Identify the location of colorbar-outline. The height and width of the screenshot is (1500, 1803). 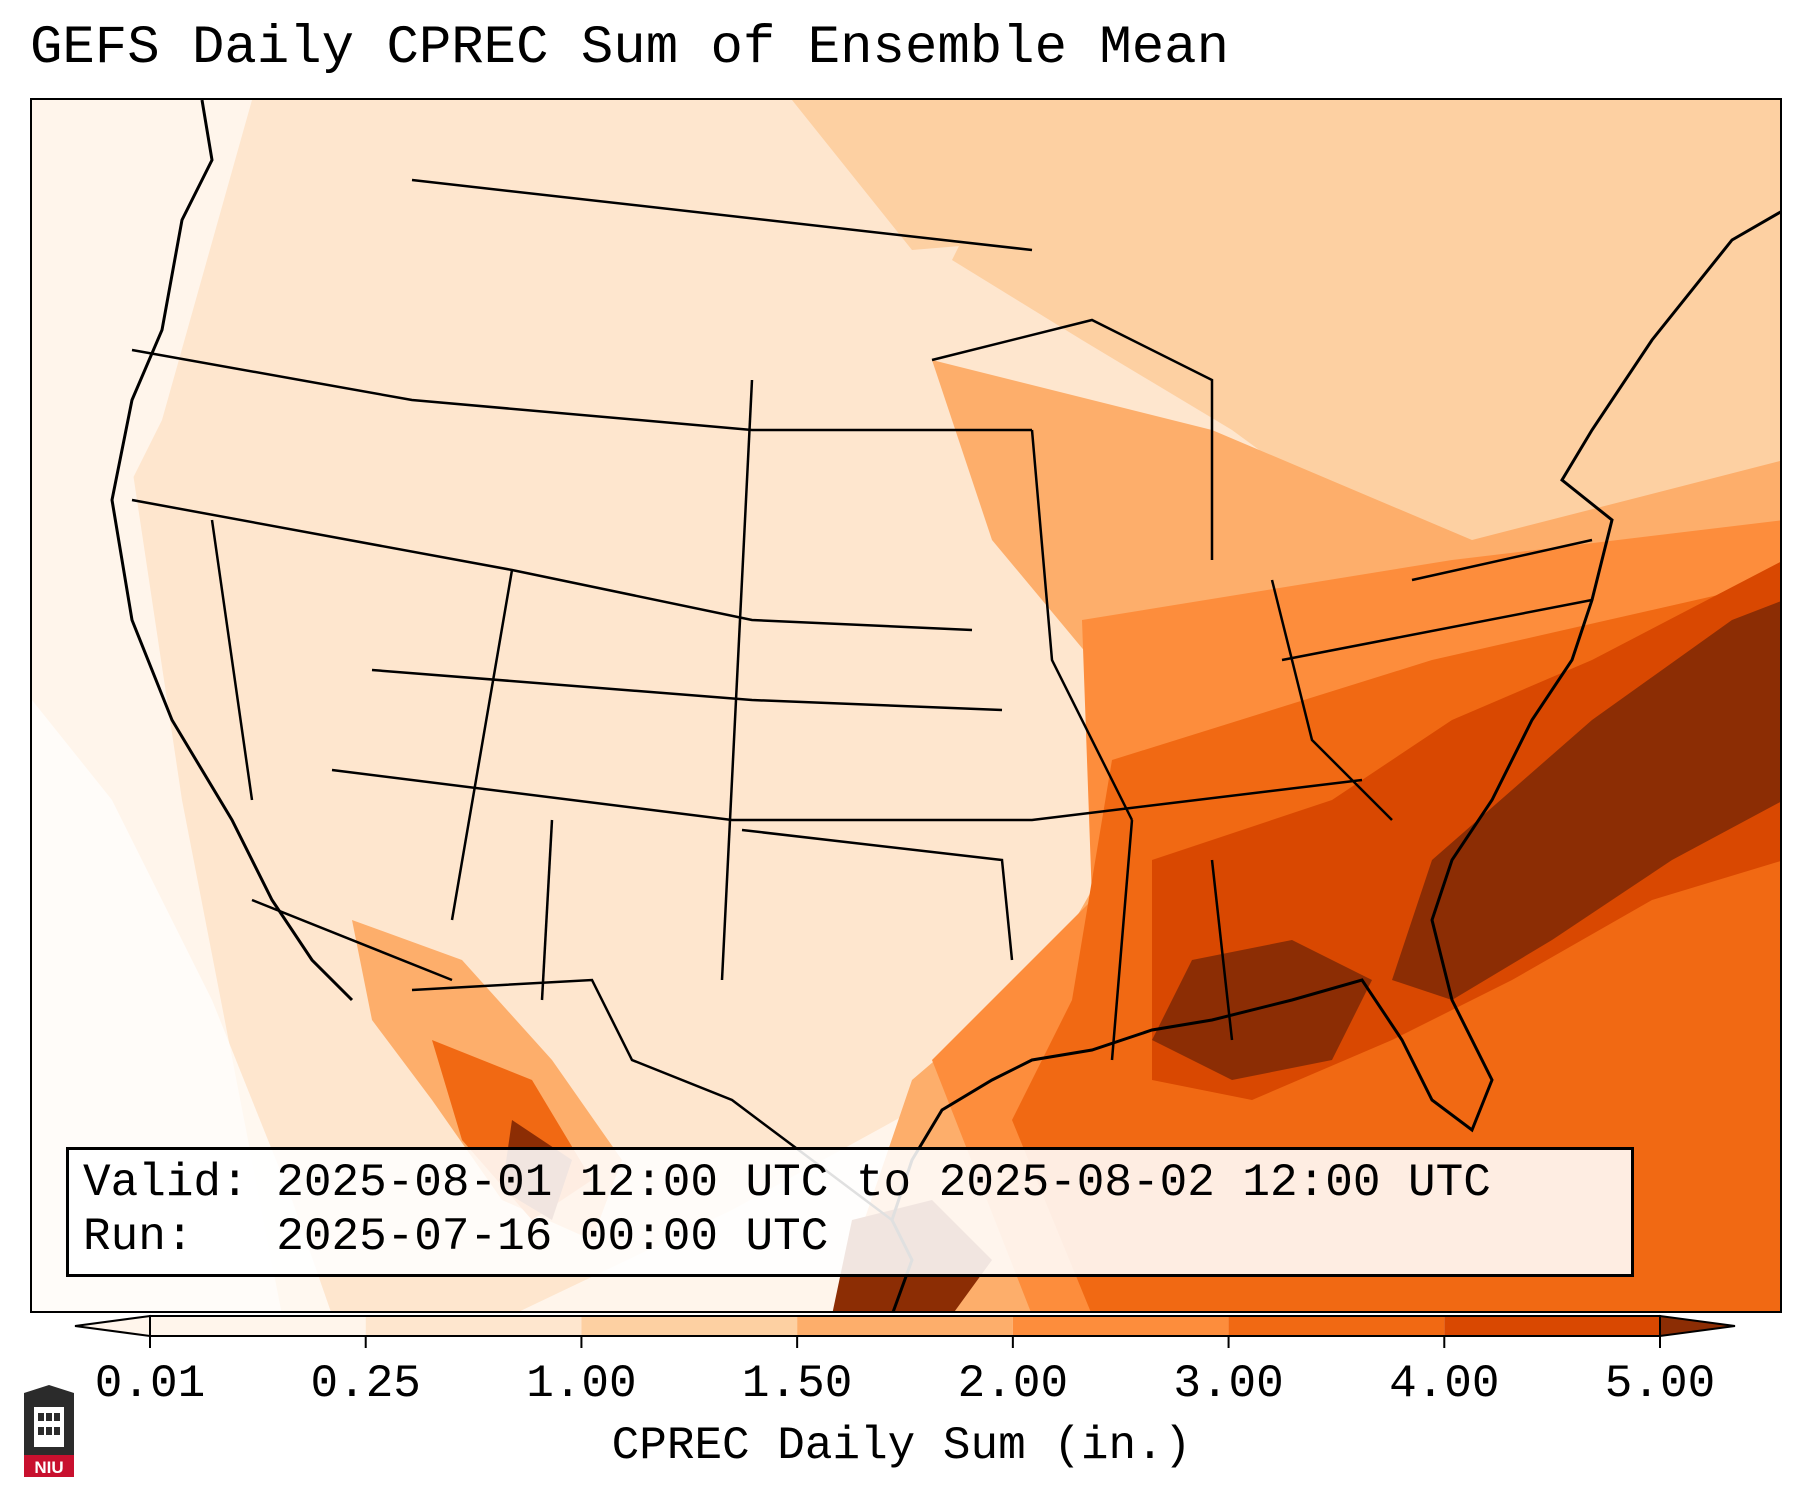
(905, 1326).